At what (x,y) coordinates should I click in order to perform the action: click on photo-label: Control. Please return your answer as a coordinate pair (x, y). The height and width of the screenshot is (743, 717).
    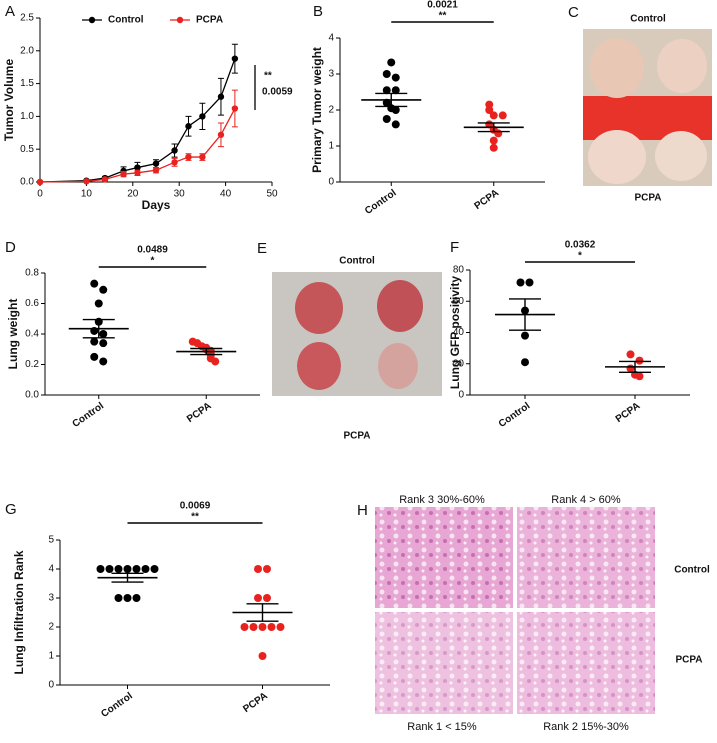
    Looking at the image, I should click on (648, 19).